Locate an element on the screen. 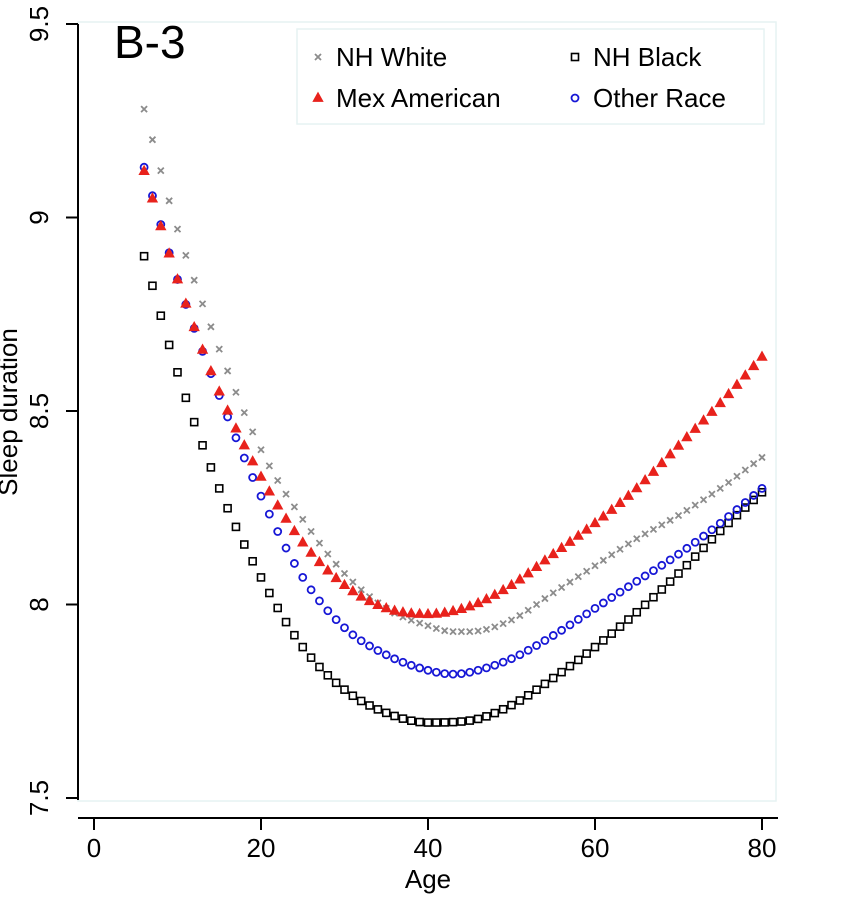  x-tick-label: 60 is located at coordinates (595, 848).